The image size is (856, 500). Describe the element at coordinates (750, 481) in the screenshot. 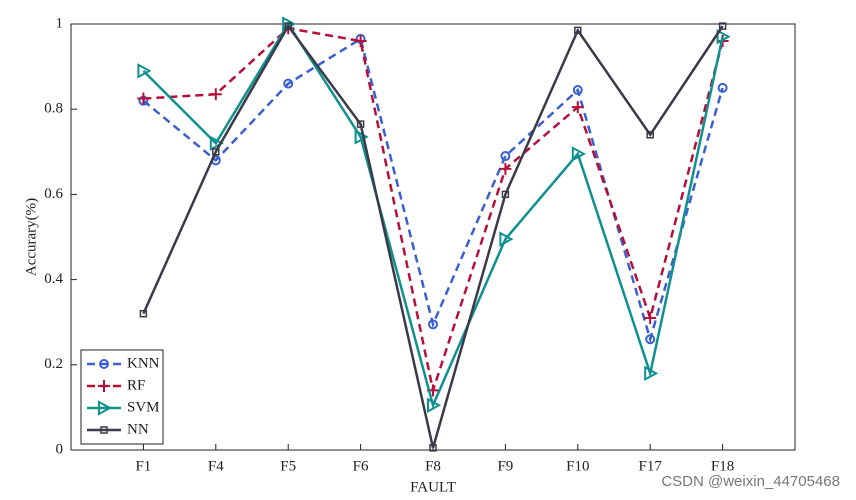

I see `watermark: CSDN @weixin_44705468` at that location.